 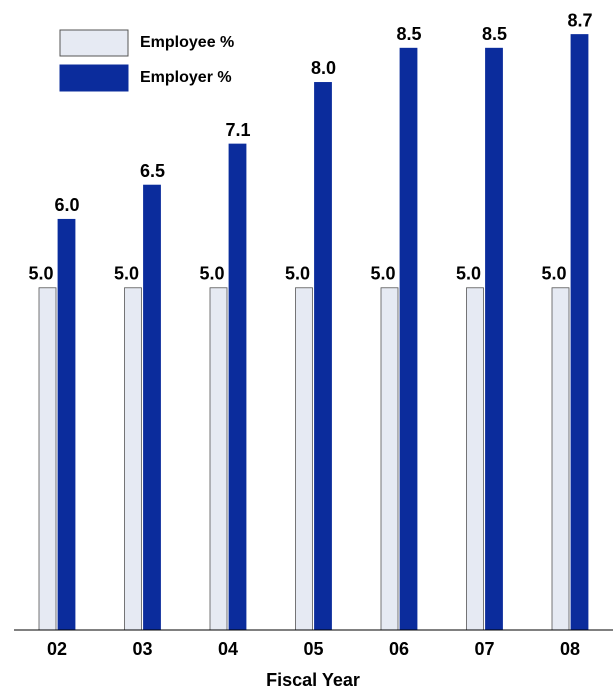 I want to click on value-label: 6.5, so click(x=152, y=171).